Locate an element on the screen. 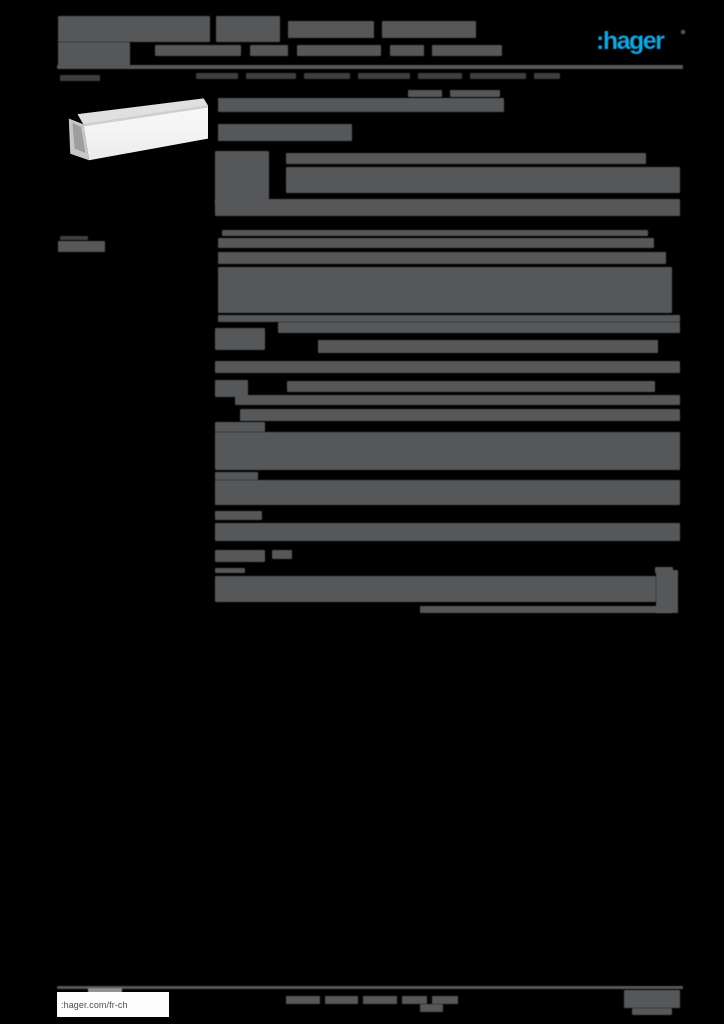 Image resolution: width=724 pixels, height=1024 pixels. description-pictogram is located at coordinates (242, 178).